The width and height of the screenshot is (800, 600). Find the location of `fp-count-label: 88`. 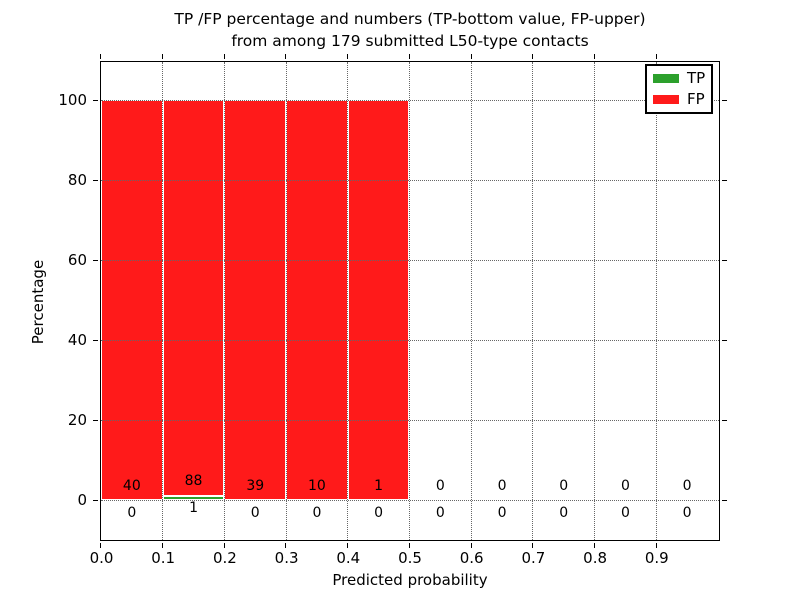

fp-count-label: 88 is located at coordinates (193, 481).